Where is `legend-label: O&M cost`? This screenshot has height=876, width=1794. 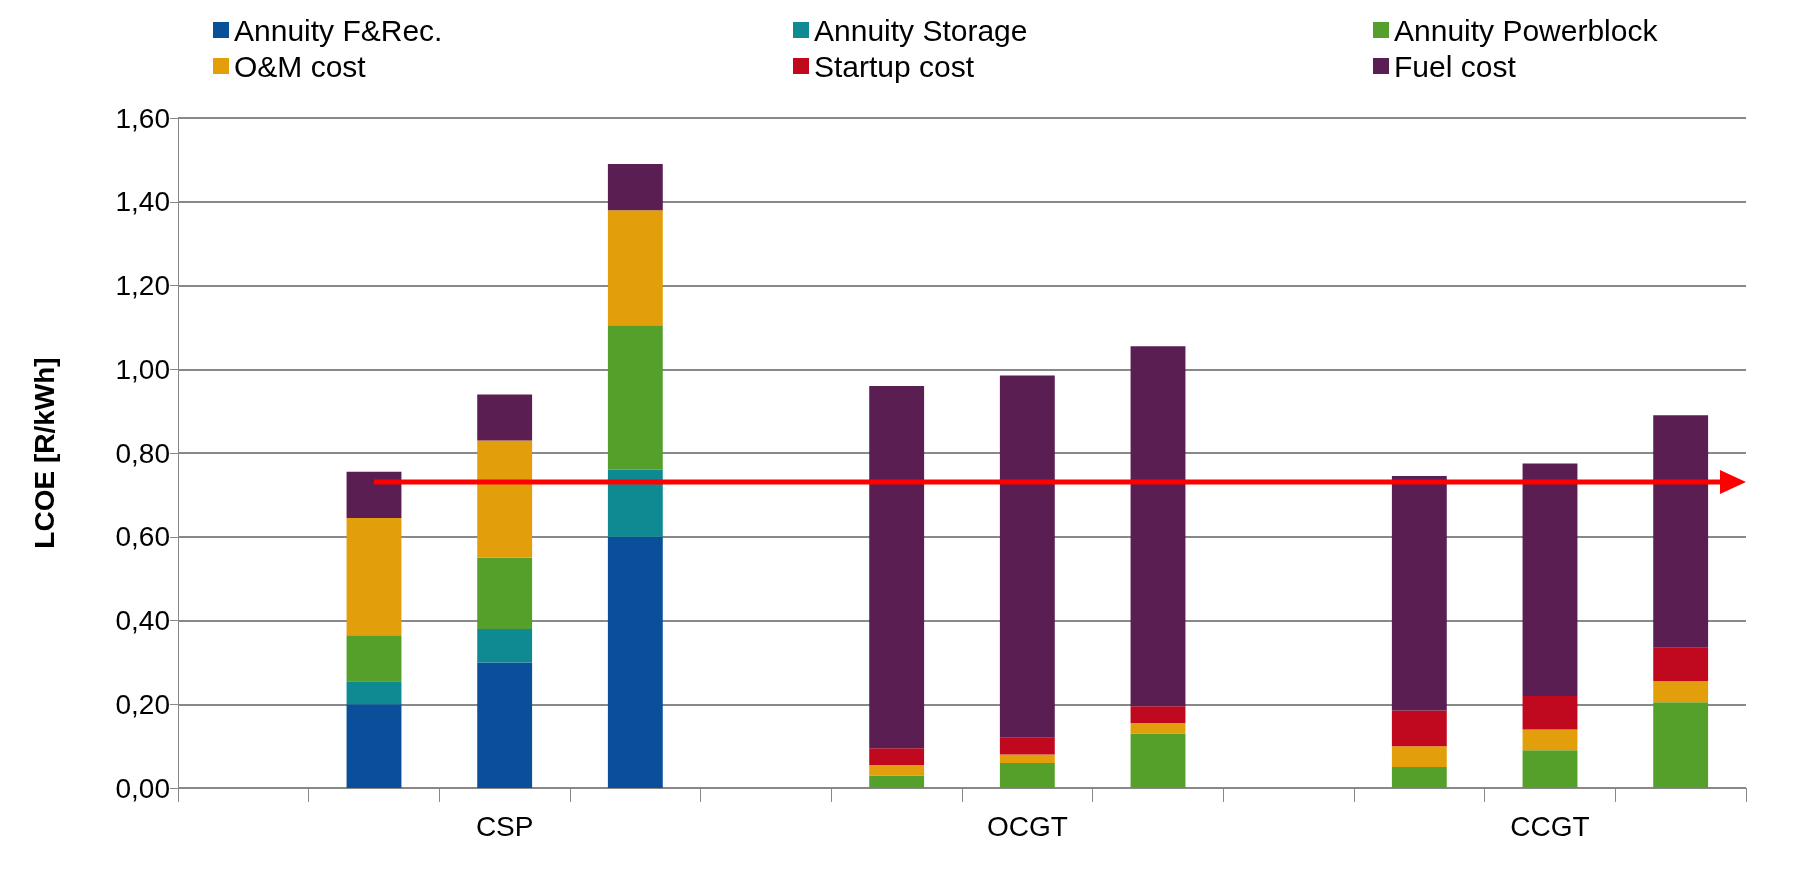
legend-label: O&M cost is located at coordinates (300, 66).